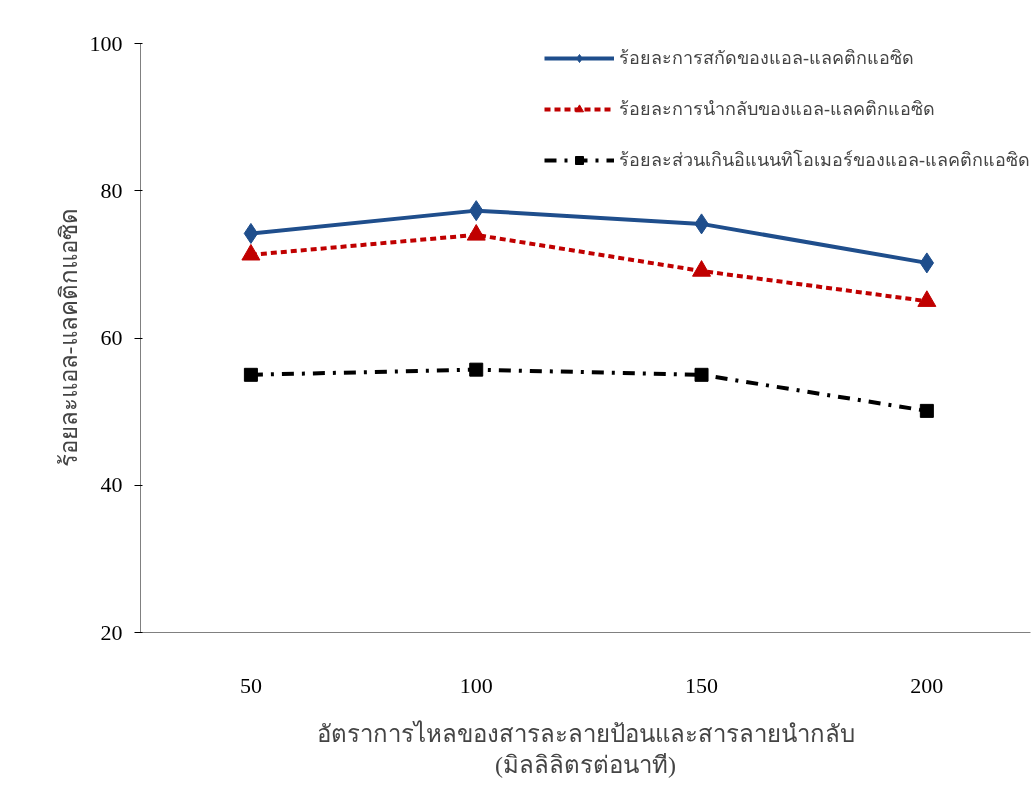  What do you see at coordinates (927, 685) in the screenshot?
I see `x-tick-label: 200` at bounding box center [927, 685].